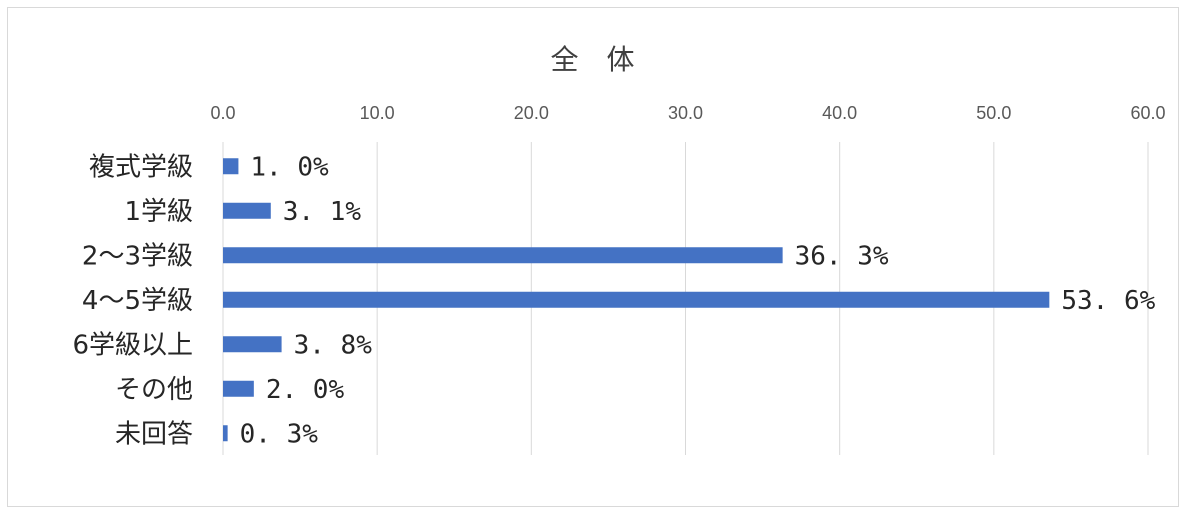 Image resolution: width=1185 pixels, height=507 pixels. What do you see at coordinates (531, 113) in the screenshot?
I see `x-tick-label: 20.0` at bounding box center [531, 113].